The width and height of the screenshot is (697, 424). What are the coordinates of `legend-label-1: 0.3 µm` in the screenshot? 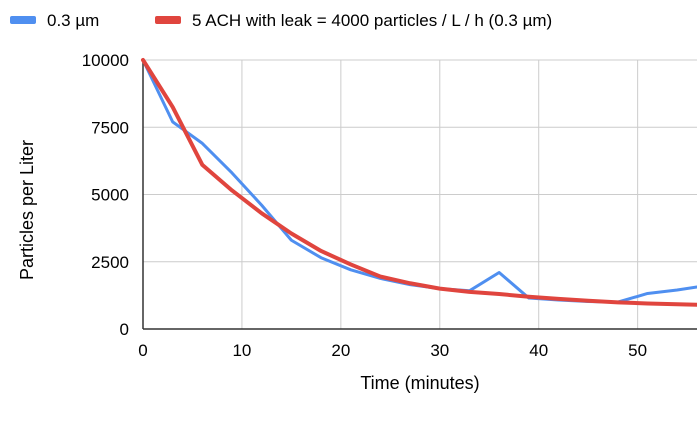 It's located at (73, 20).